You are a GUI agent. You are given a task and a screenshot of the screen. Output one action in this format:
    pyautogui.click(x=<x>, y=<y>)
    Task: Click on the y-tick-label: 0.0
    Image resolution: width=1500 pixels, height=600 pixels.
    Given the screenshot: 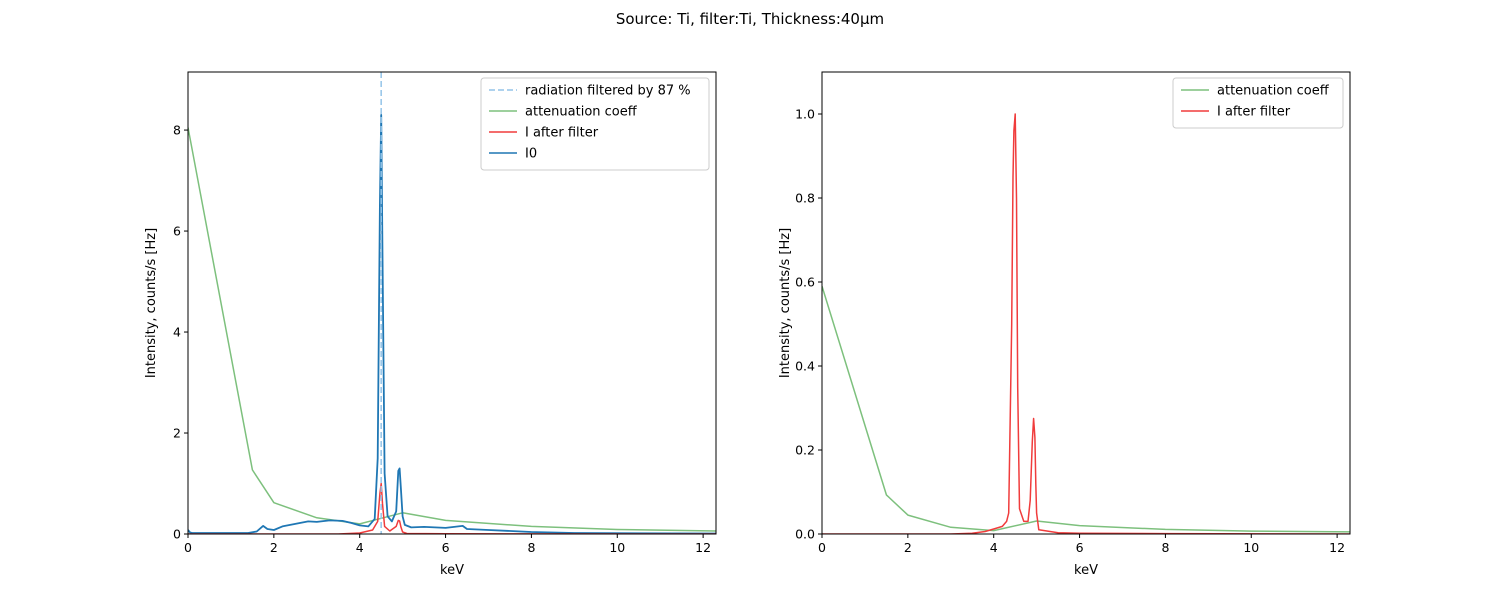 What is the action you would take?
    pyautogui.click(x=805, y=534)
    